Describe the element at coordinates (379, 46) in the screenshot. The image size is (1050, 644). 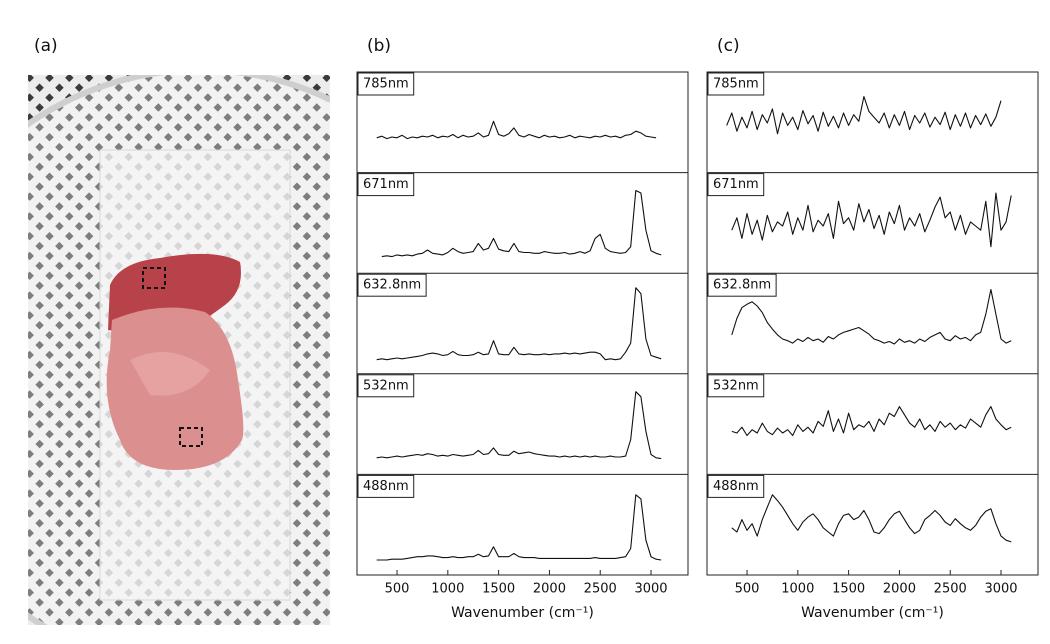
I see `panel-label: (b)` at that location.